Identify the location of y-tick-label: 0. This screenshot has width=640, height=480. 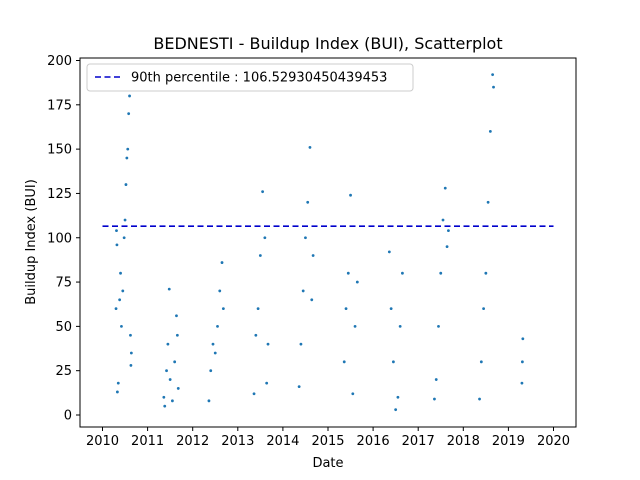
(68, 416).